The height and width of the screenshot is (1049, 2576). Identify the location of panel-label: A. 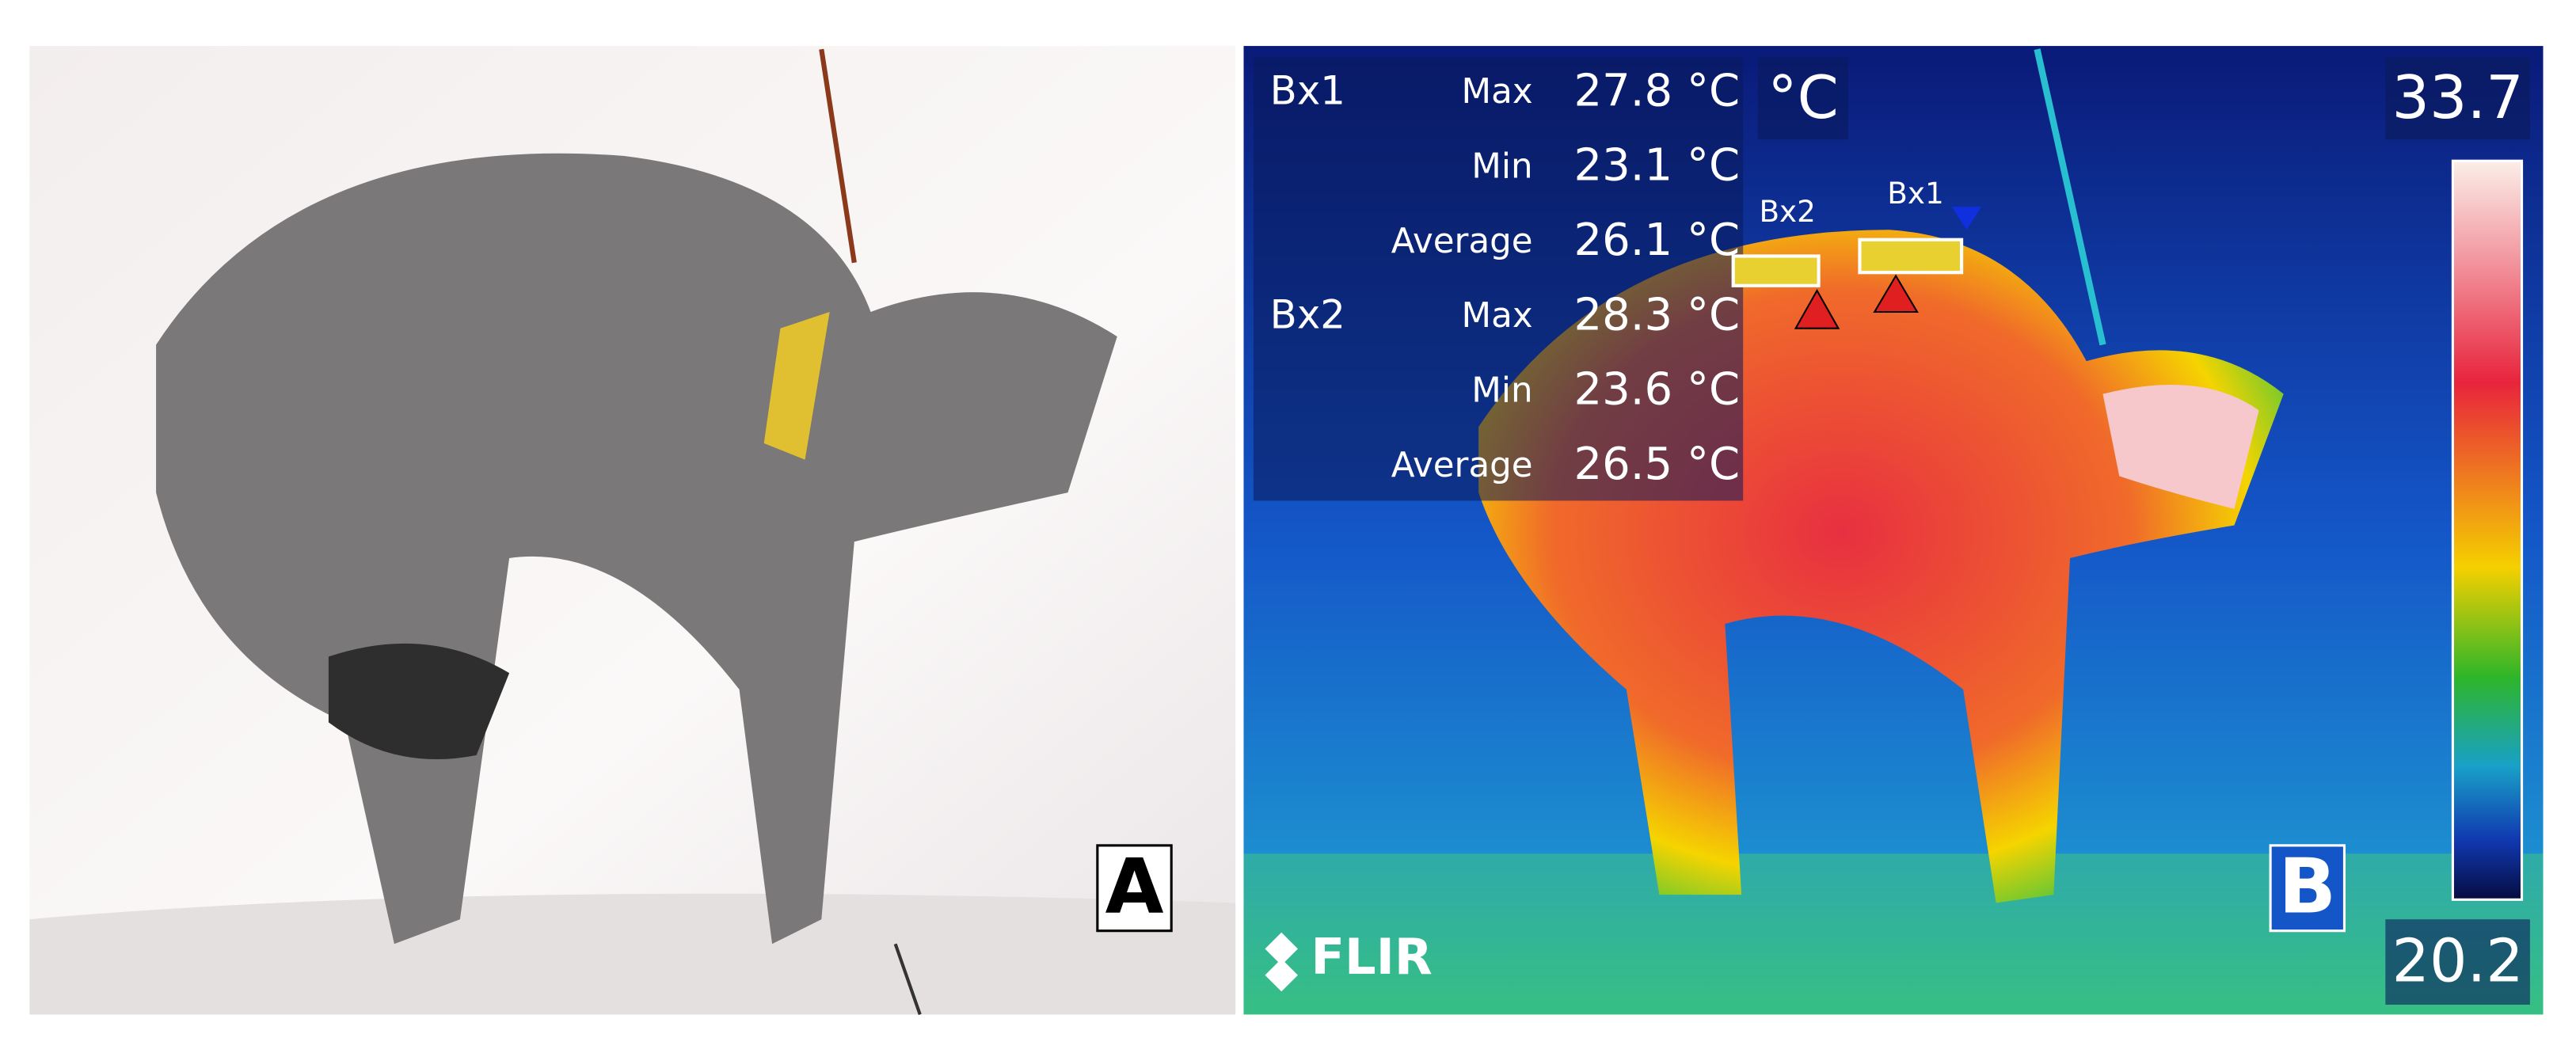
(1134, 886).